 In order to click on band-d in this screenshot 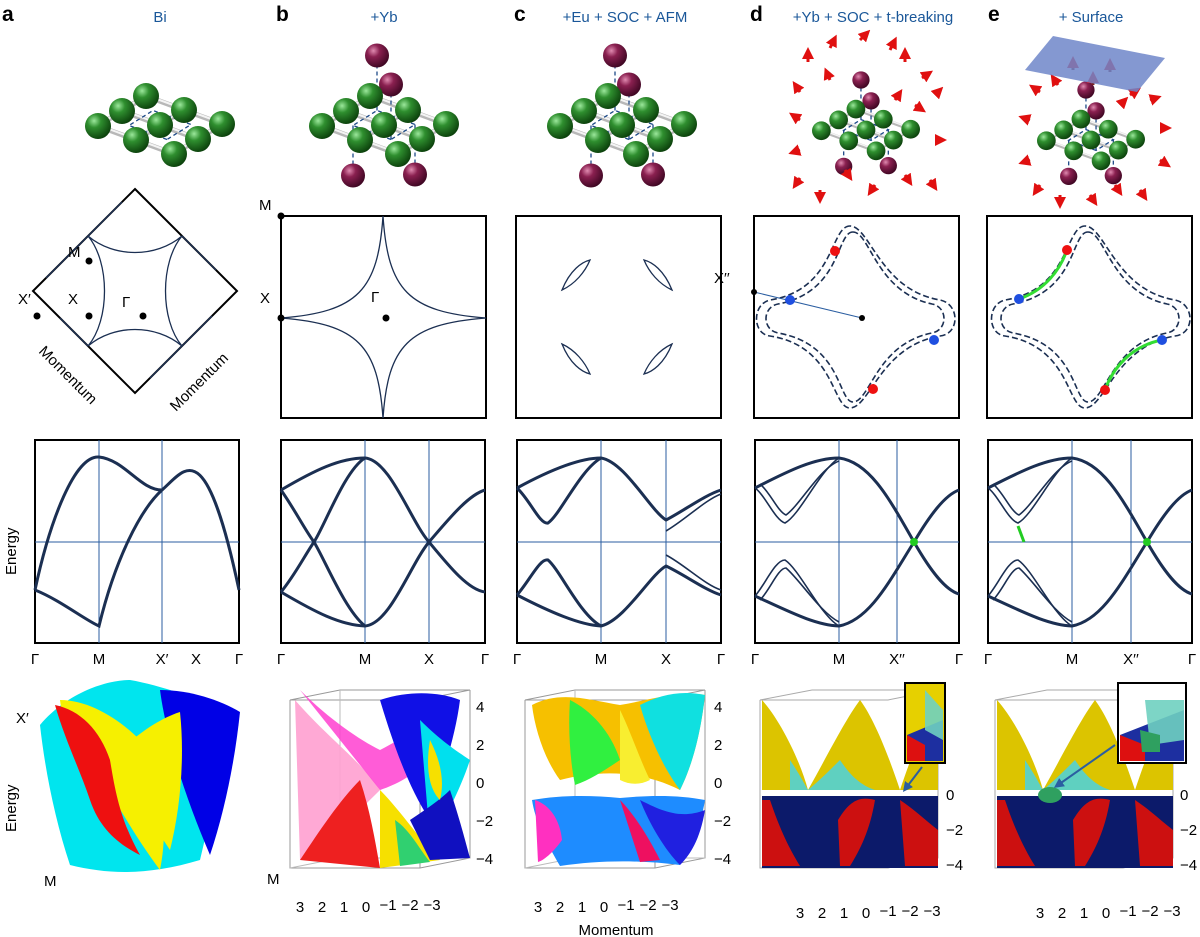, I will do `click(857, 541)`.